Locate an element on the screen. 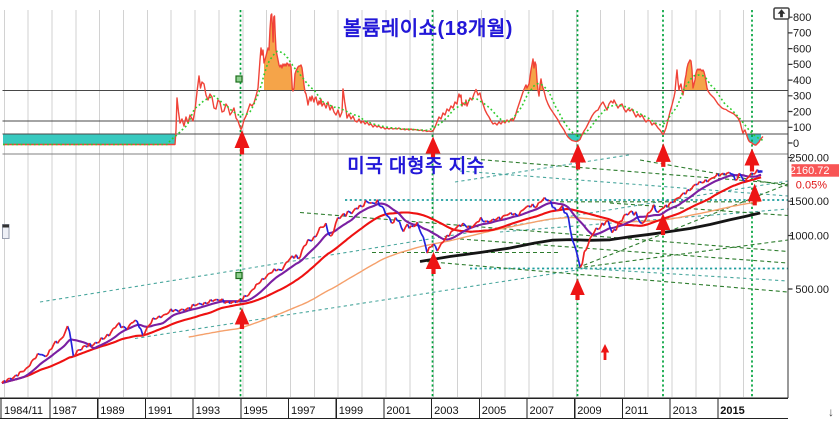 The width and height of the screenshot is (839, 422). svg-text: 1995 is located at coordinates (255, 411).